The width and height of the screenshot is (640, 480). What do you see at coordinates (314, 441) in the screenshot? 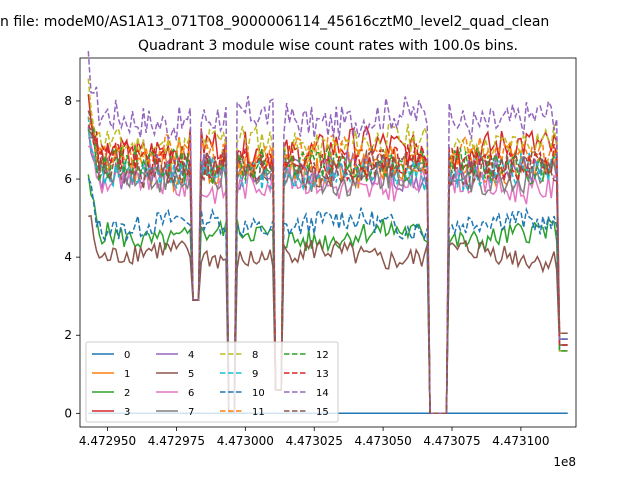
I see `x-tick-label: 4.473025` at bounding box center [314, 441].